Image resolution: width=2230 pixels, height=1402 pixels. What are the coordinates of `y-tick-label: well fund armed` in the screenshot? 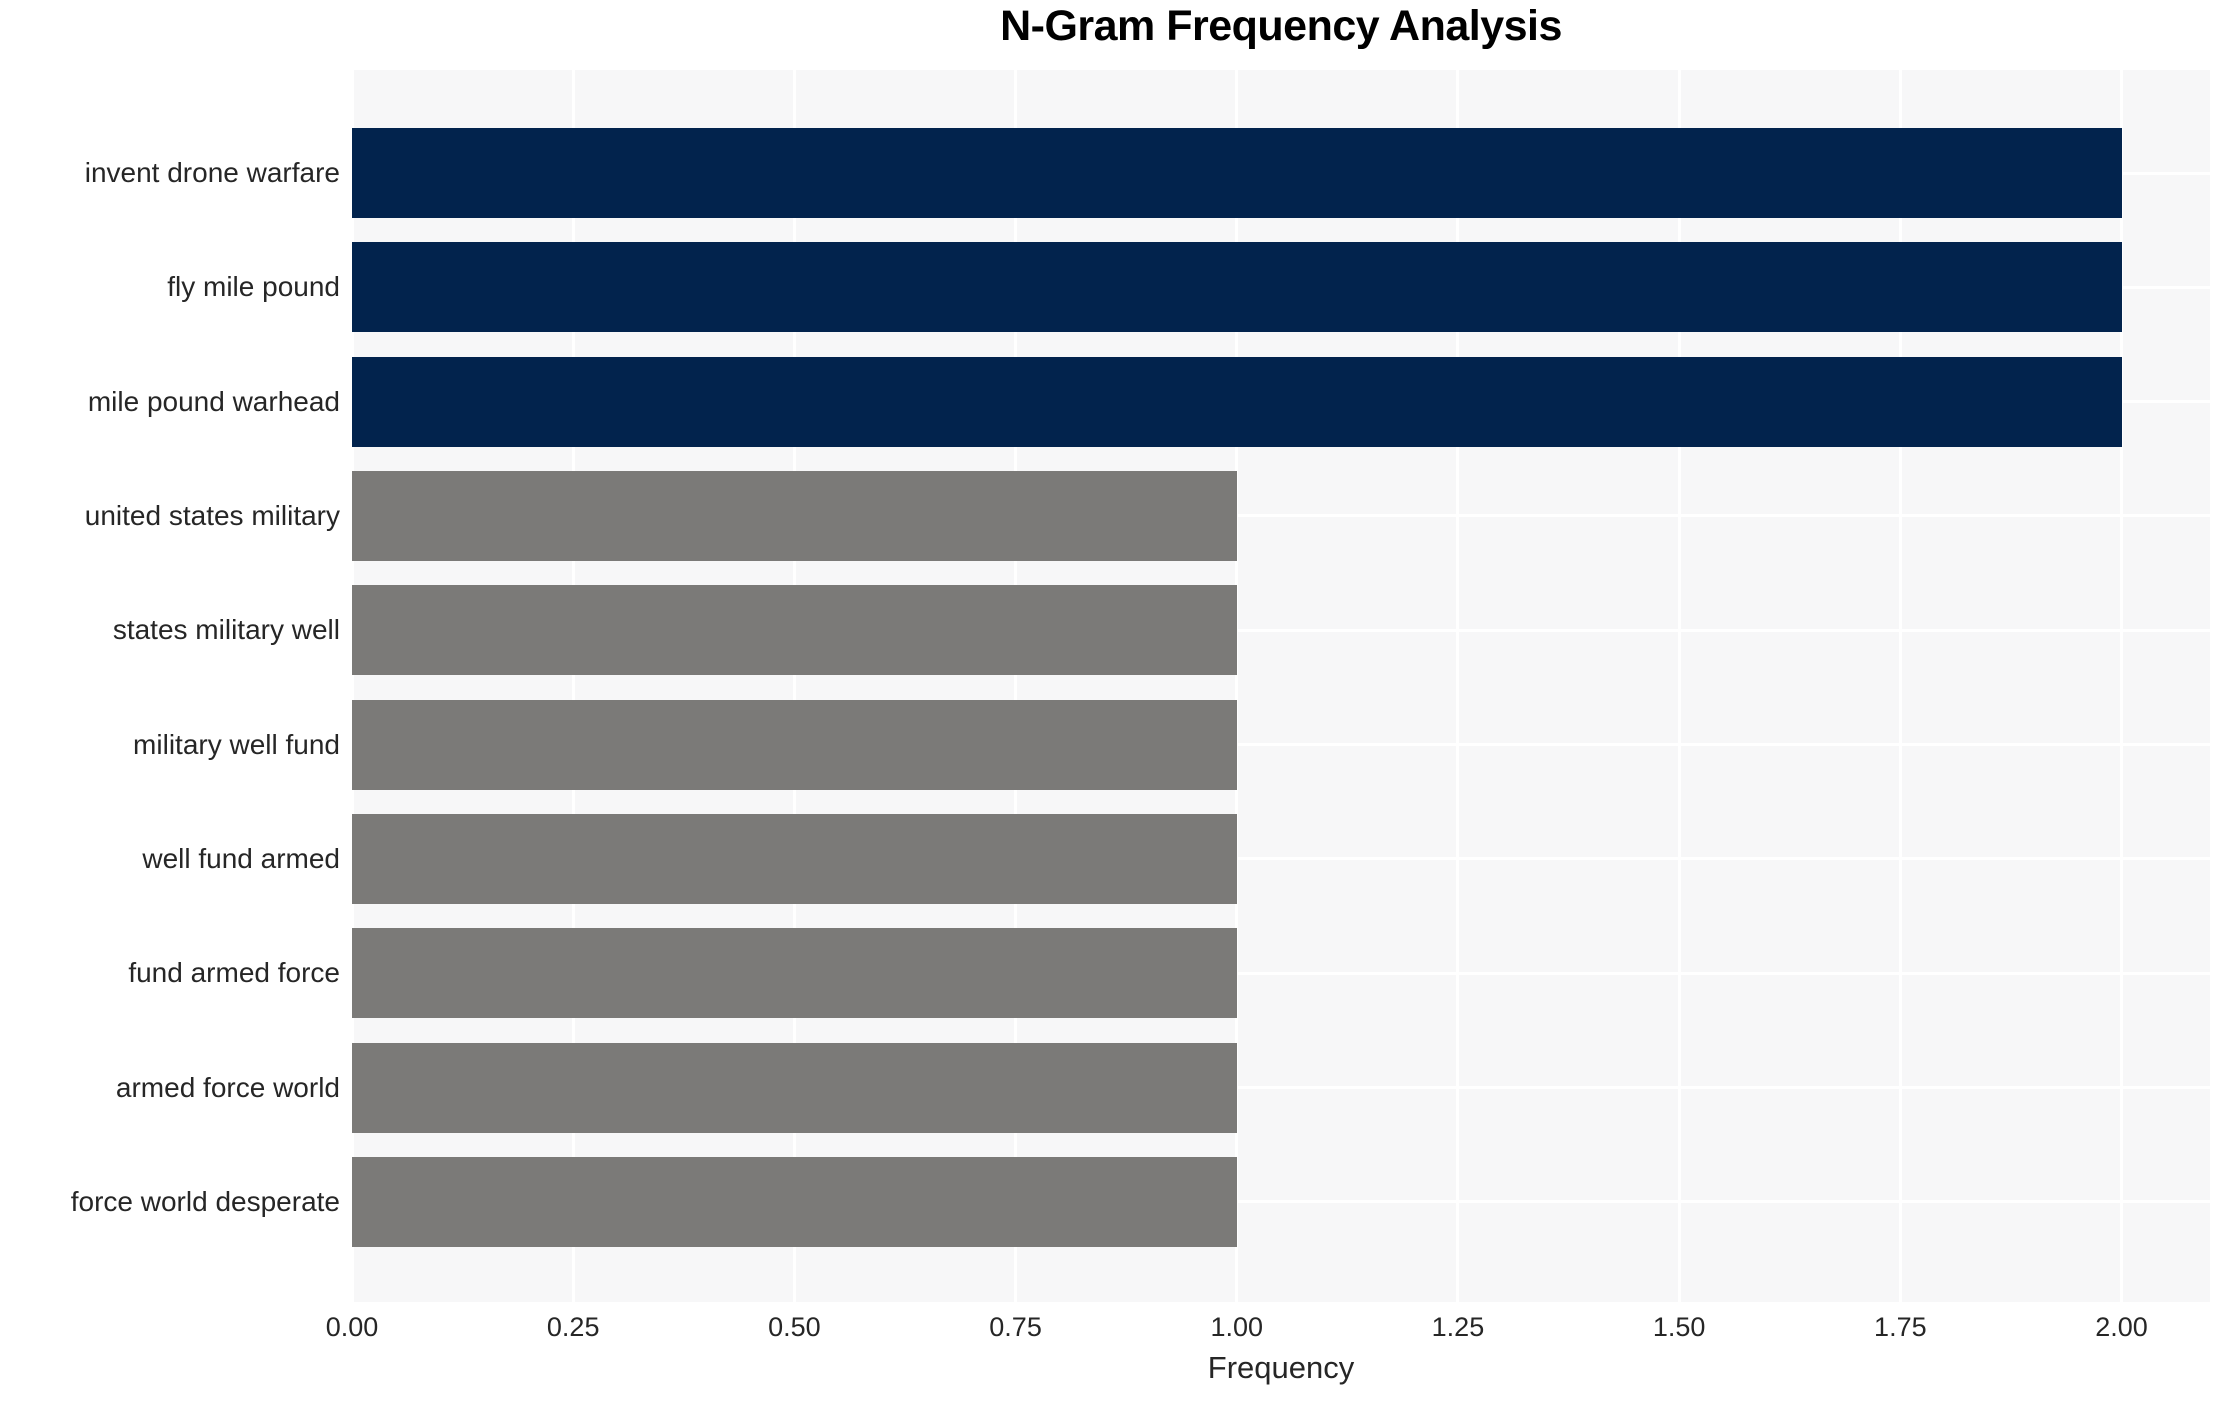 It's located at (241, 858).